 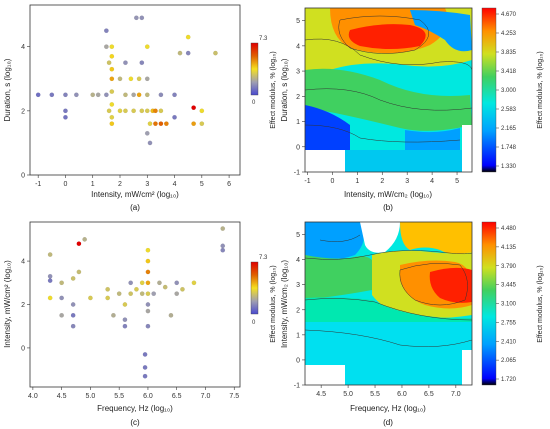 I want to click on y-tick-label: 5, so click(x=298, y=21).